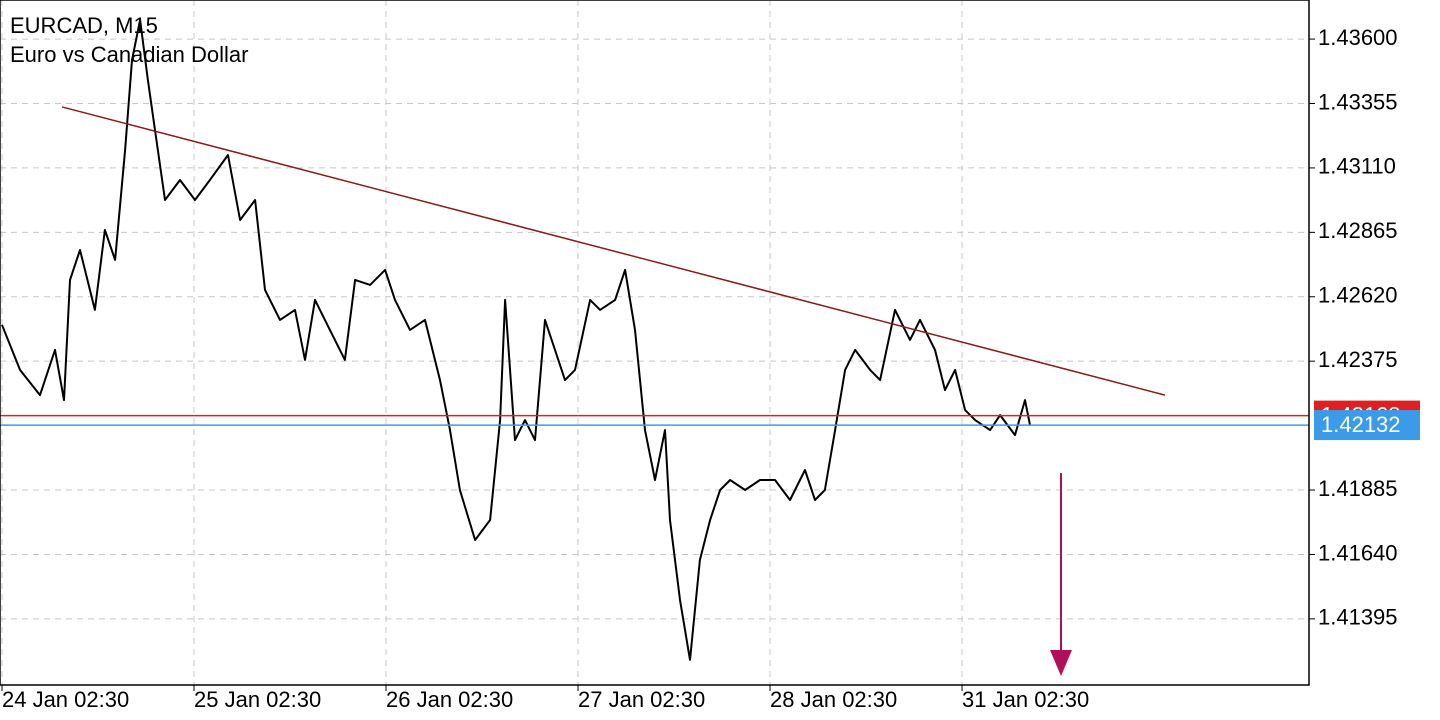 This screenshot has height=720, width=1440. What do you see at coordinates (1358, 552) in the screenshot?
I see `y-tick-label: 1.41640` at bounding box center [1358, 552].